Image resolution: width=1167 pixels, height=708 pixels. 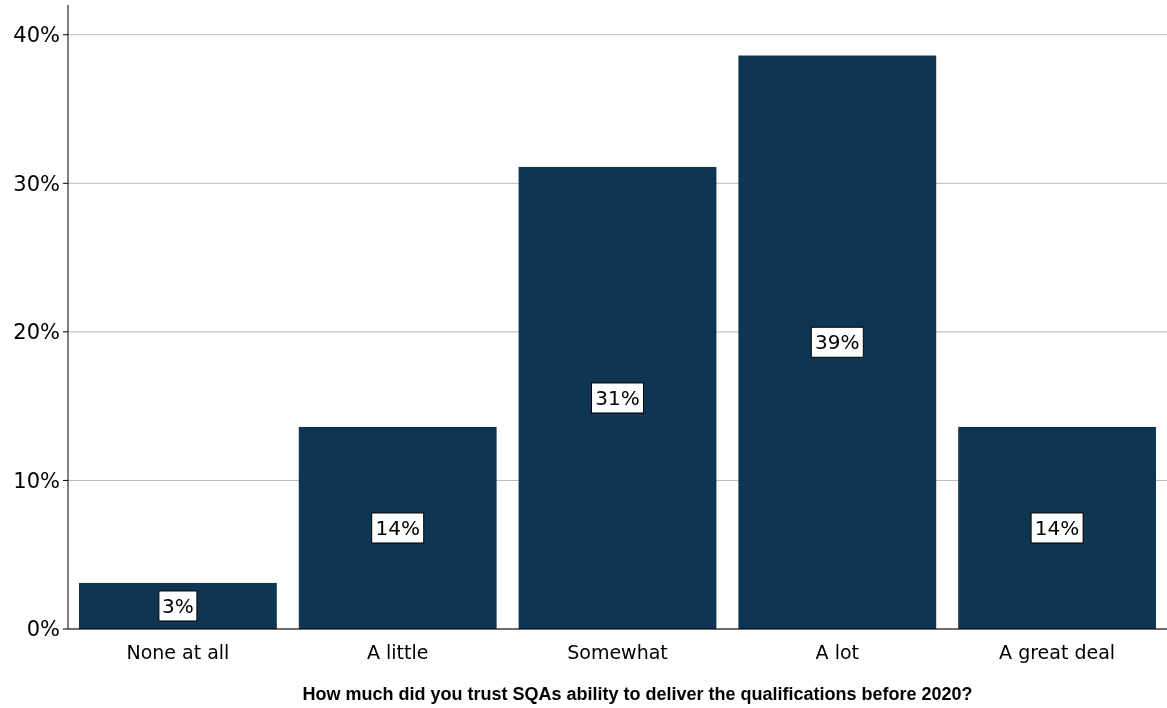 I want to click on x-tick-label: A little, so click(x=397, y=652).